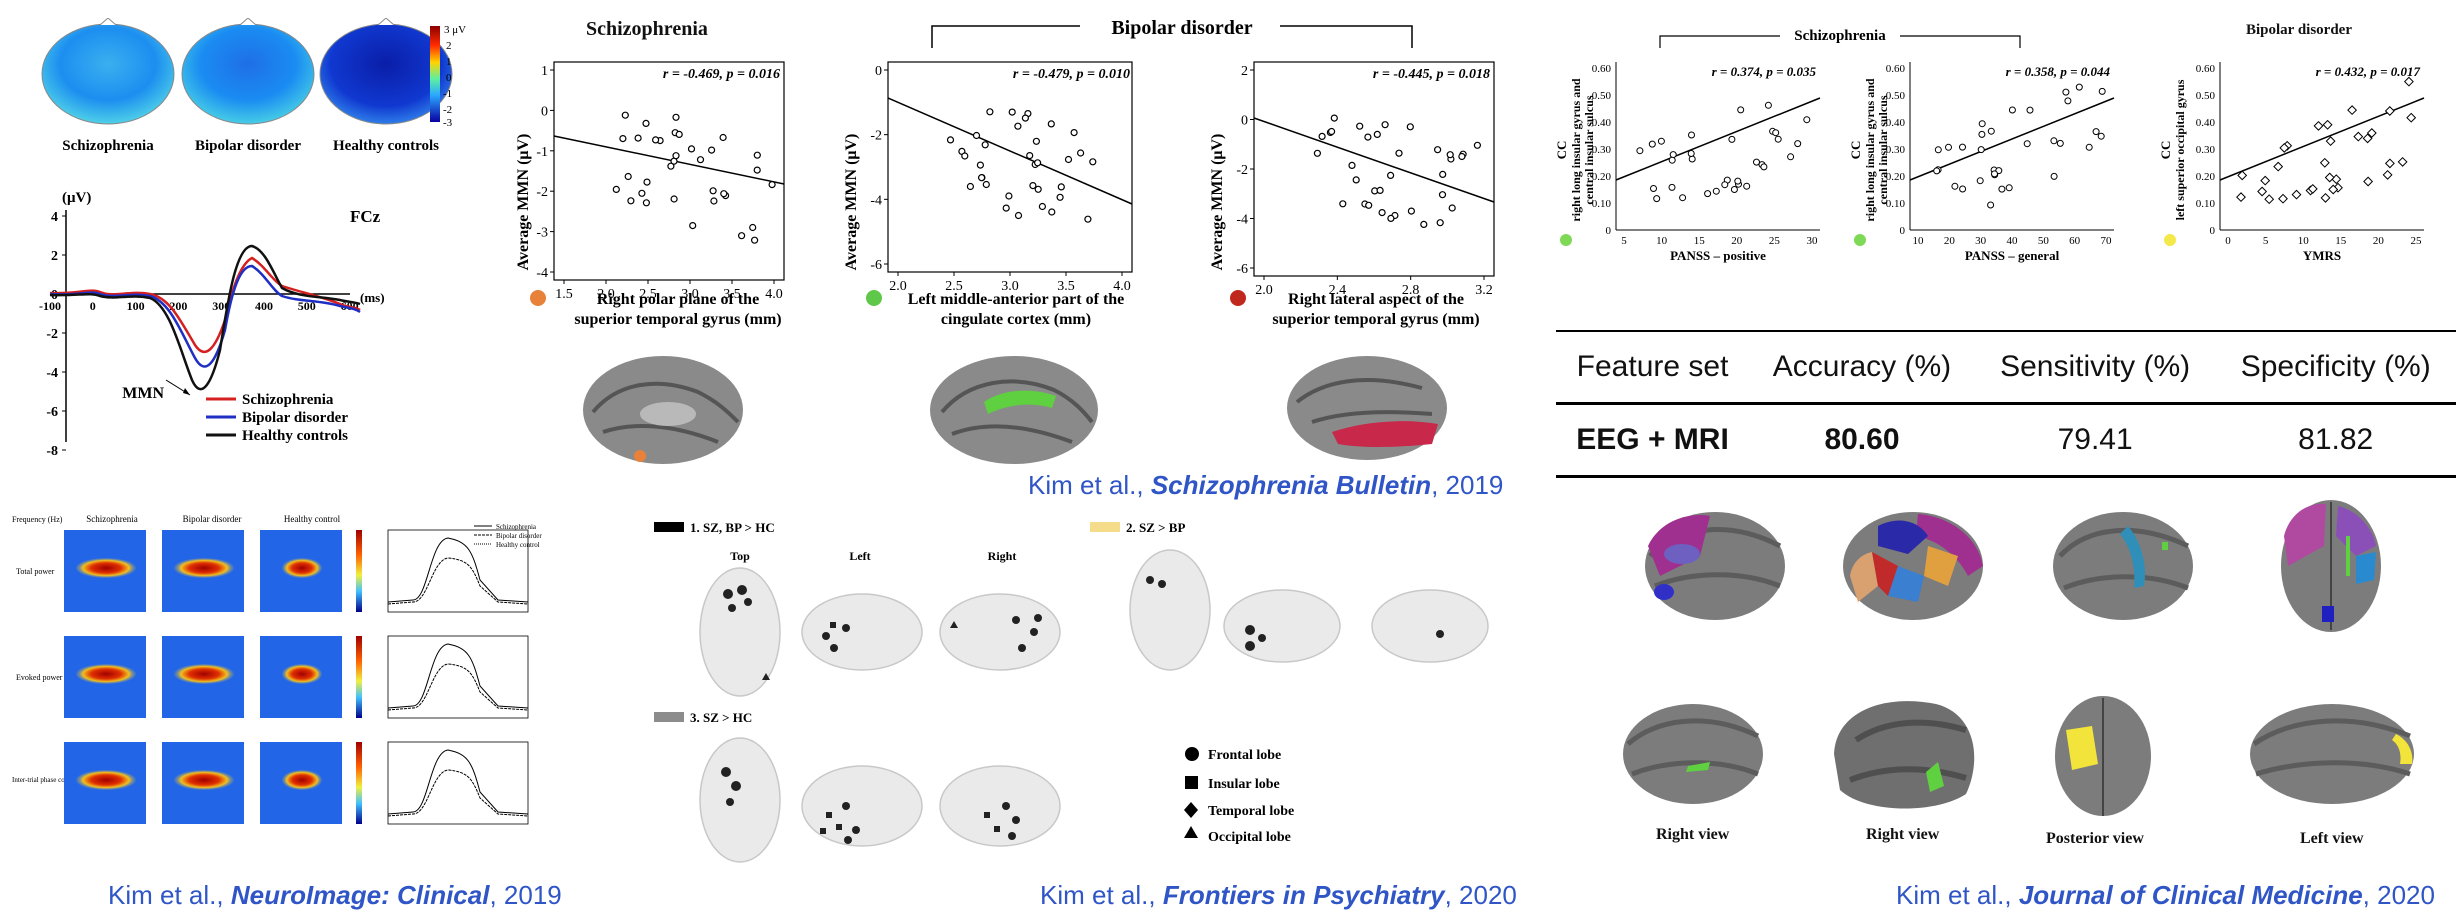 Image resolution: width=2458 pixels, height=916 pixels. I want to click on cc-xtick: 25, so click(2417, 241).